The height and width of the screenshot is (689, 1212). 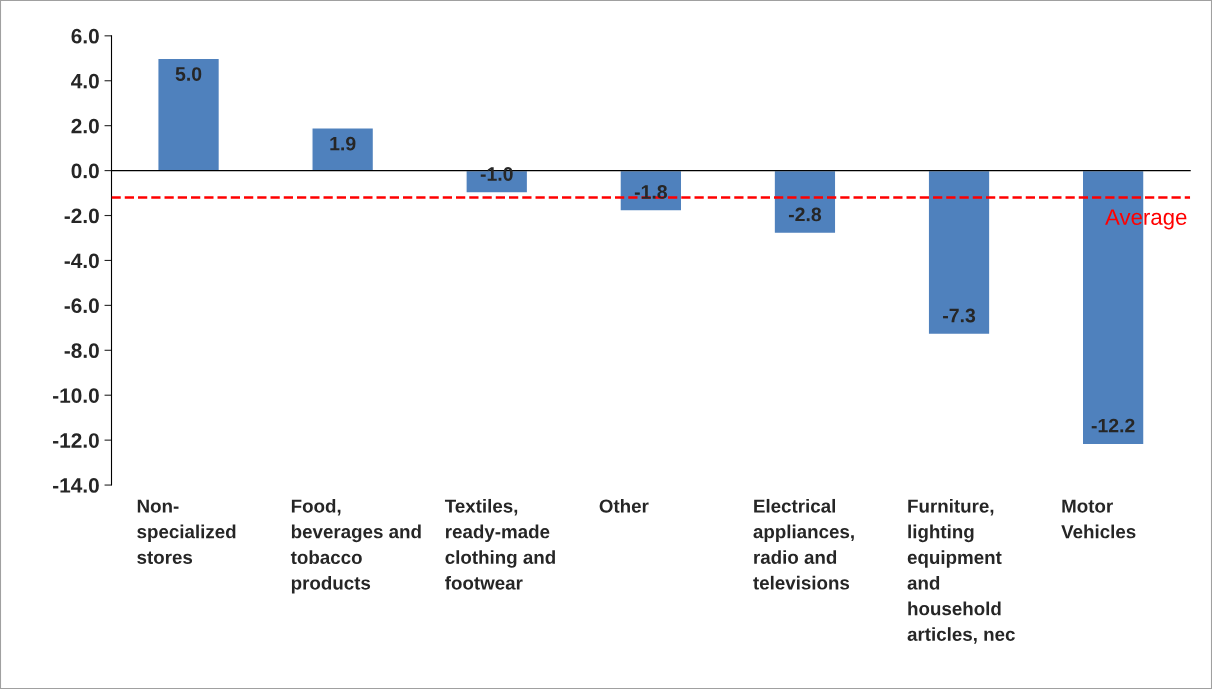 What do you see at coordinates (343, 143) in the screenshot?
I see `data-label: 1.9` at bounding box center [343, 143].